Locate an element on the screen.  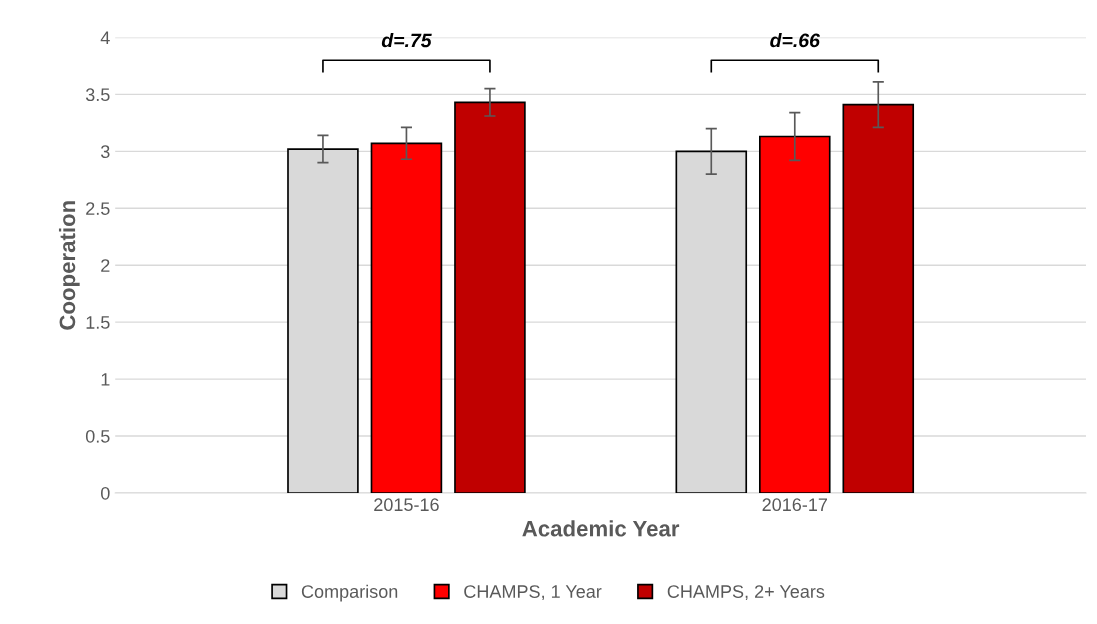
legend-label: Comparison is located at coordinates (349, 593).